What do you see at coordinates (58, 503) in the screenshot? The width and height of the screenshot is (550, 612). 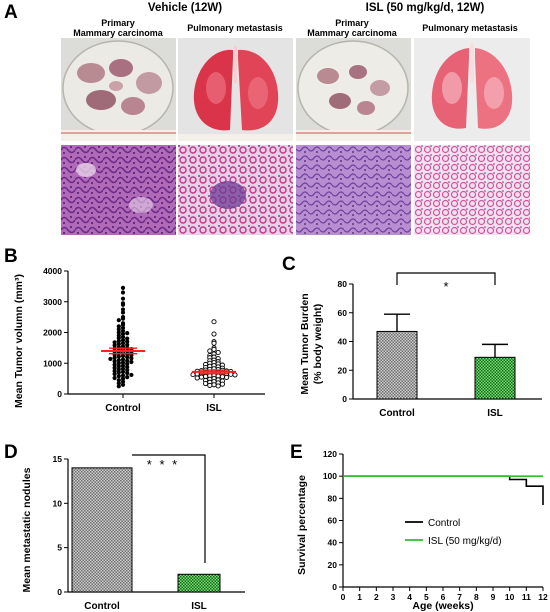 I see `chart-d-y-tick-label-2: 10` at bounding box center [58, 503].